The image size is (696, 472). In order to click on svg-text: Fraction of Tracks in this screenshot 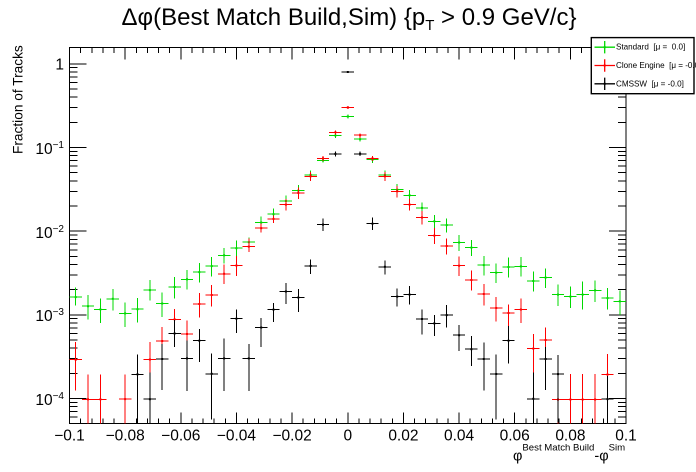, I will do `click(18, 99)`.